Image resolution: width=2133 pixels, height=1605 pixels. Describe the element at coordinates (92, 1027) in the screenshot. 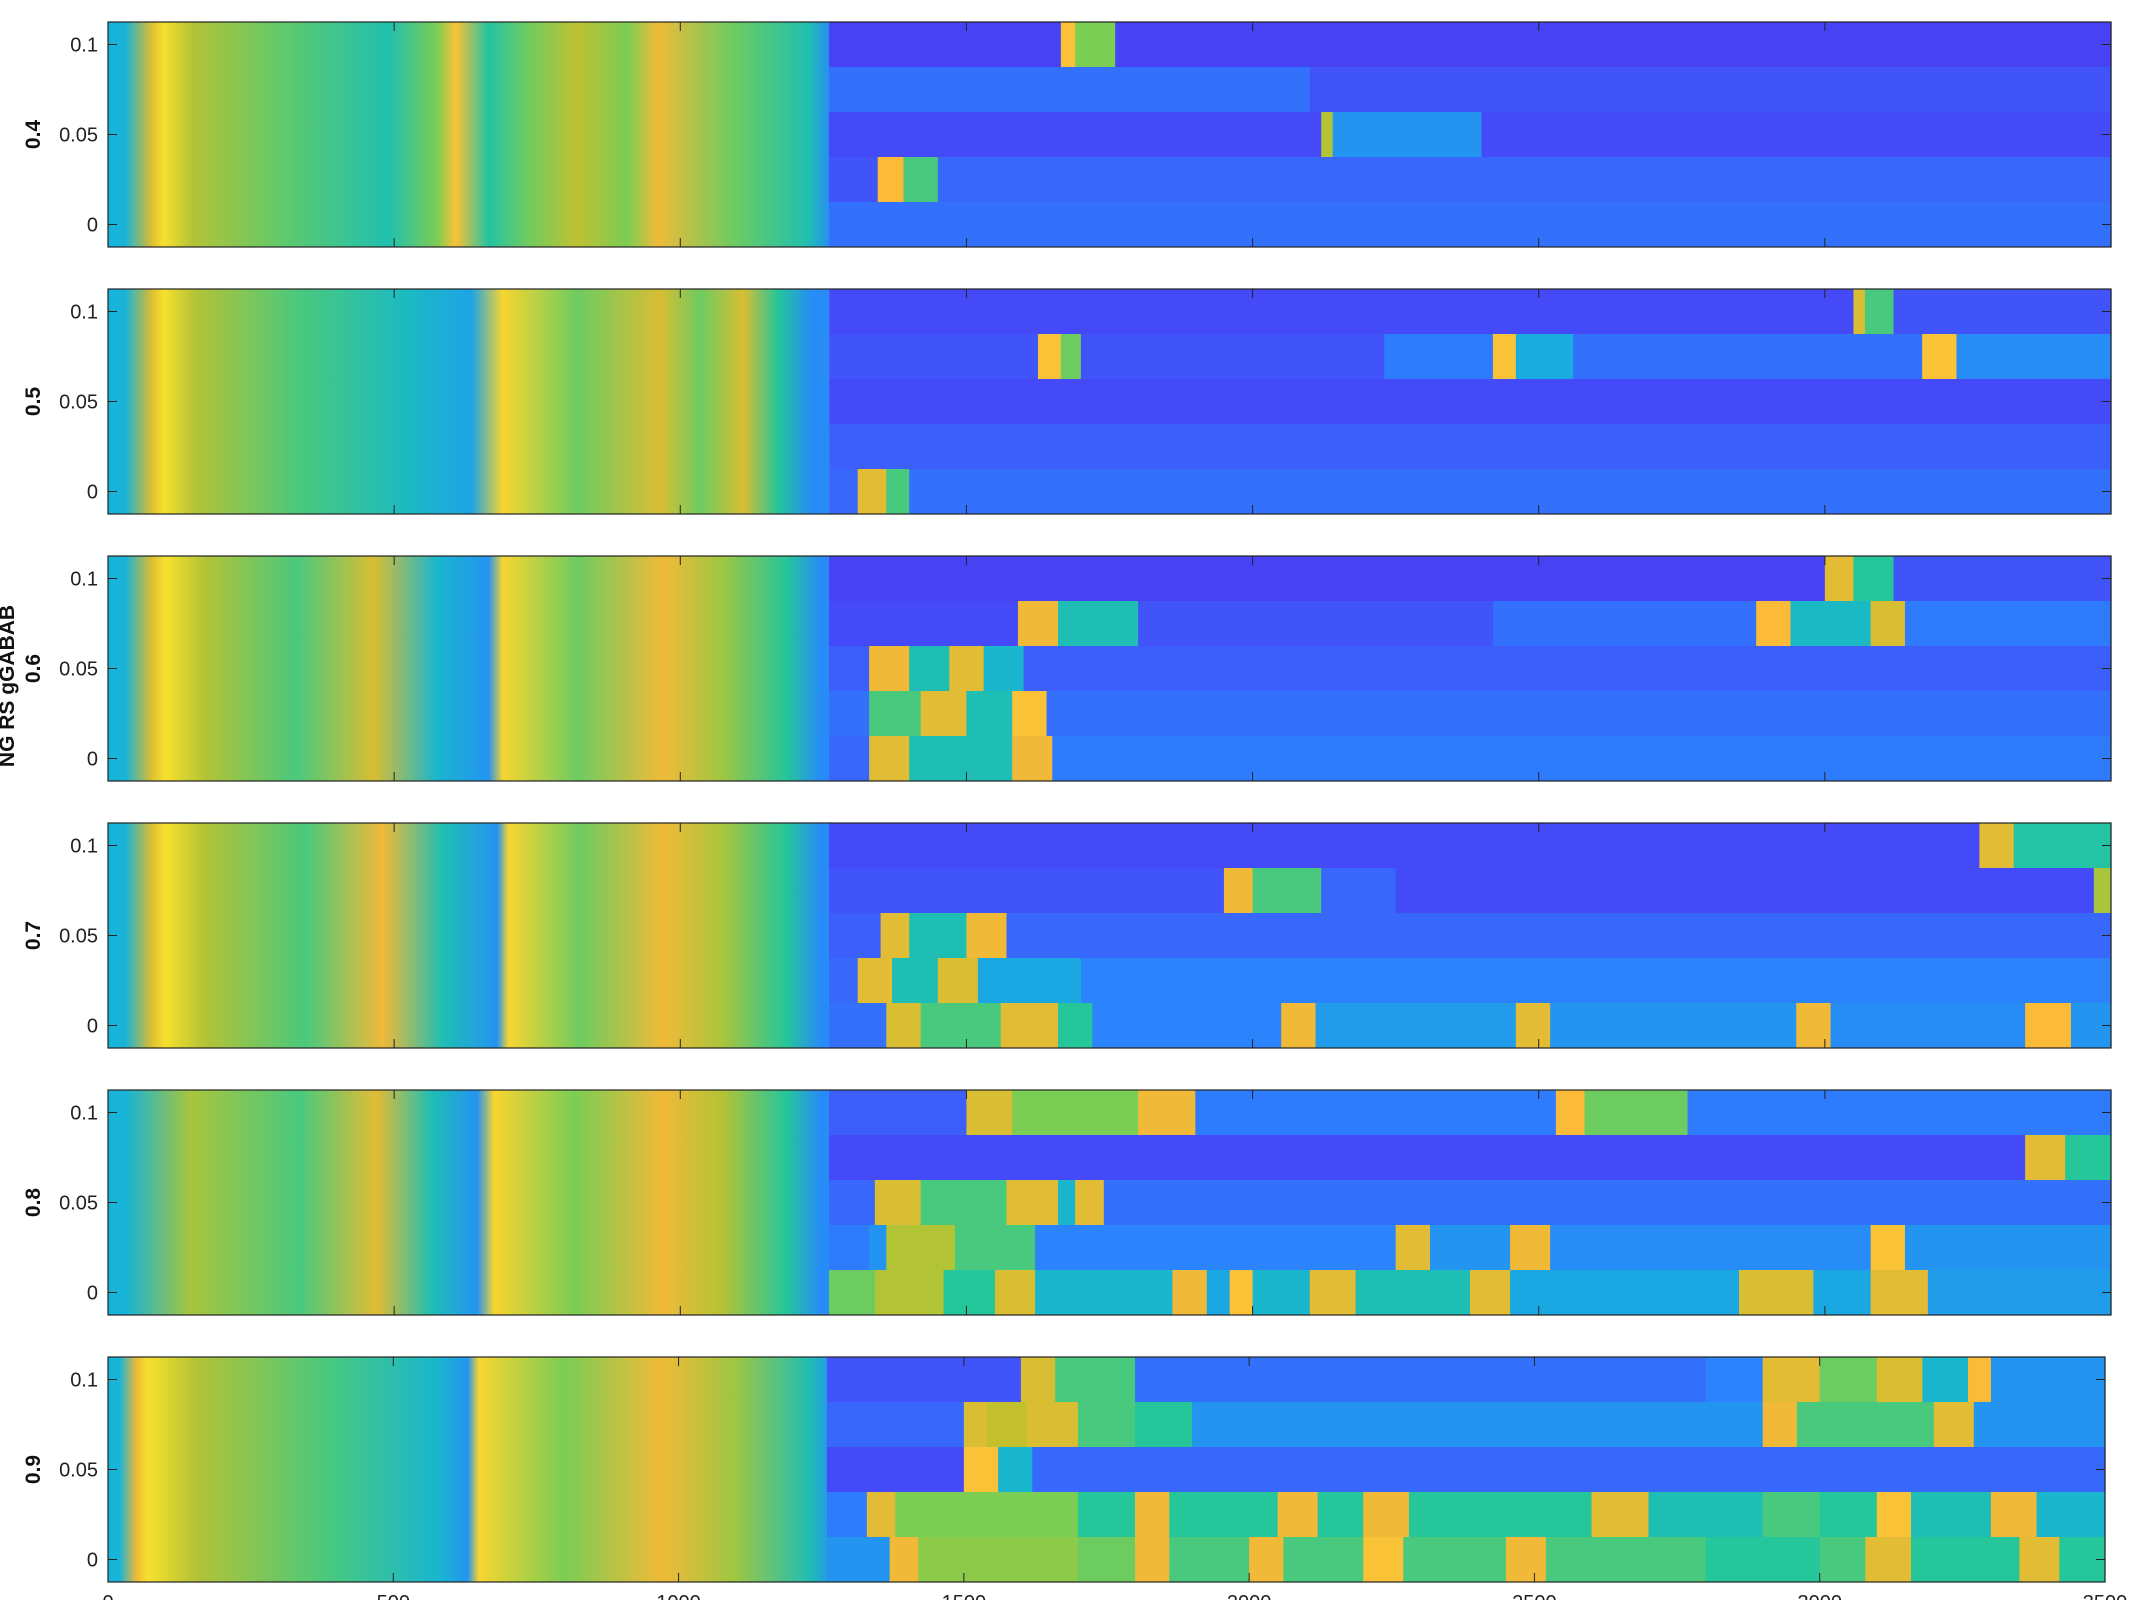

I see `y-tick-label: 0` at that location.